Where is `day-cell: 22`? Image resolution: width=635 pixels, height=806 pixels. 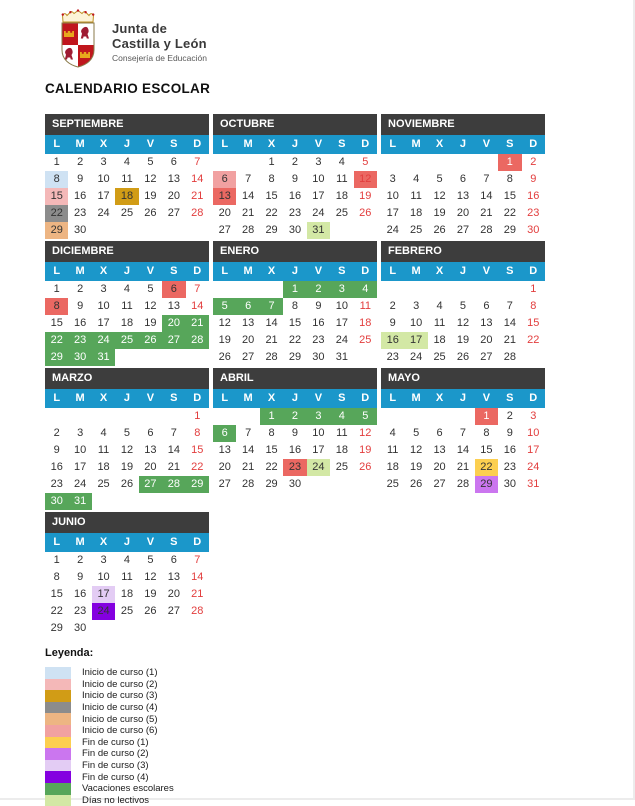 day-cell: 22 is located at coordinates (197, 467).